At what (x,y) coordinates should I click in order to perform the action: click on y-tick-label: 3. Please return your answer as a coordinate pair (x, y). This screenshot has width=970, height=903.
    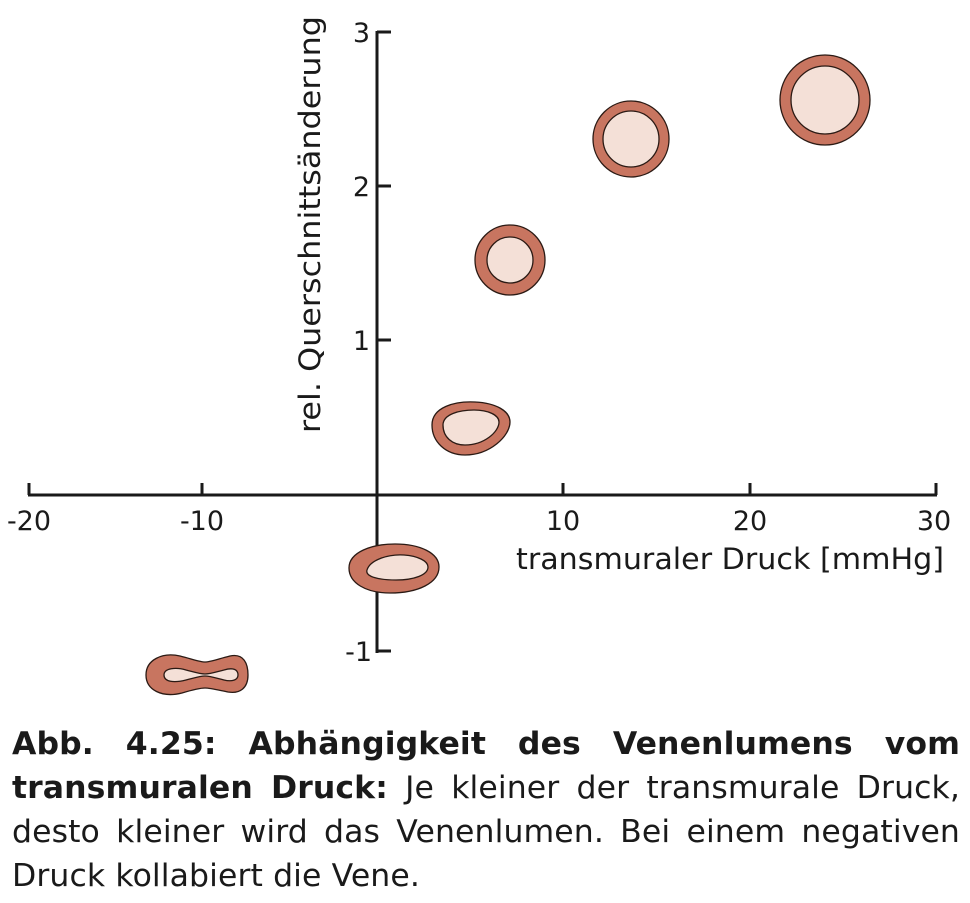
    Looking at the image, I should click on (361, 33).